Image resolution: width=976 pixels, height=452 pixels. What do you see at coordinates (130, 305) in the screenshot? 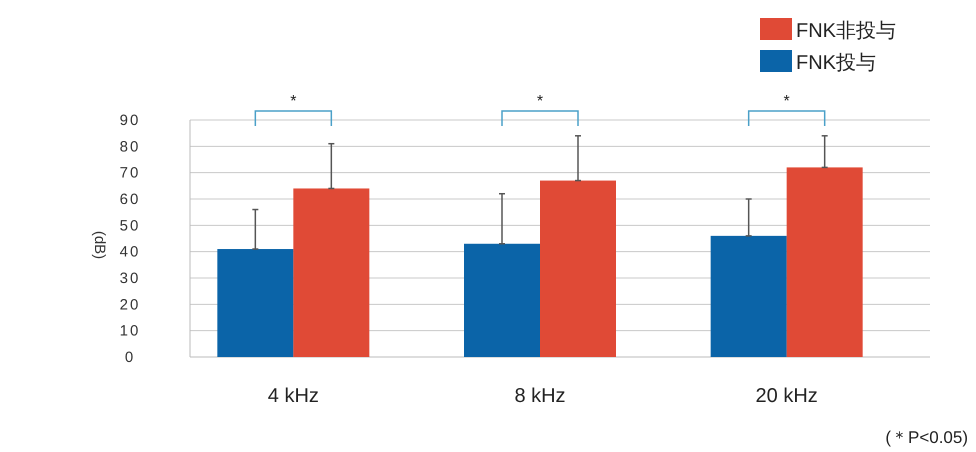
I see `y-tick-label: 20` at bounding box center [130, 305].